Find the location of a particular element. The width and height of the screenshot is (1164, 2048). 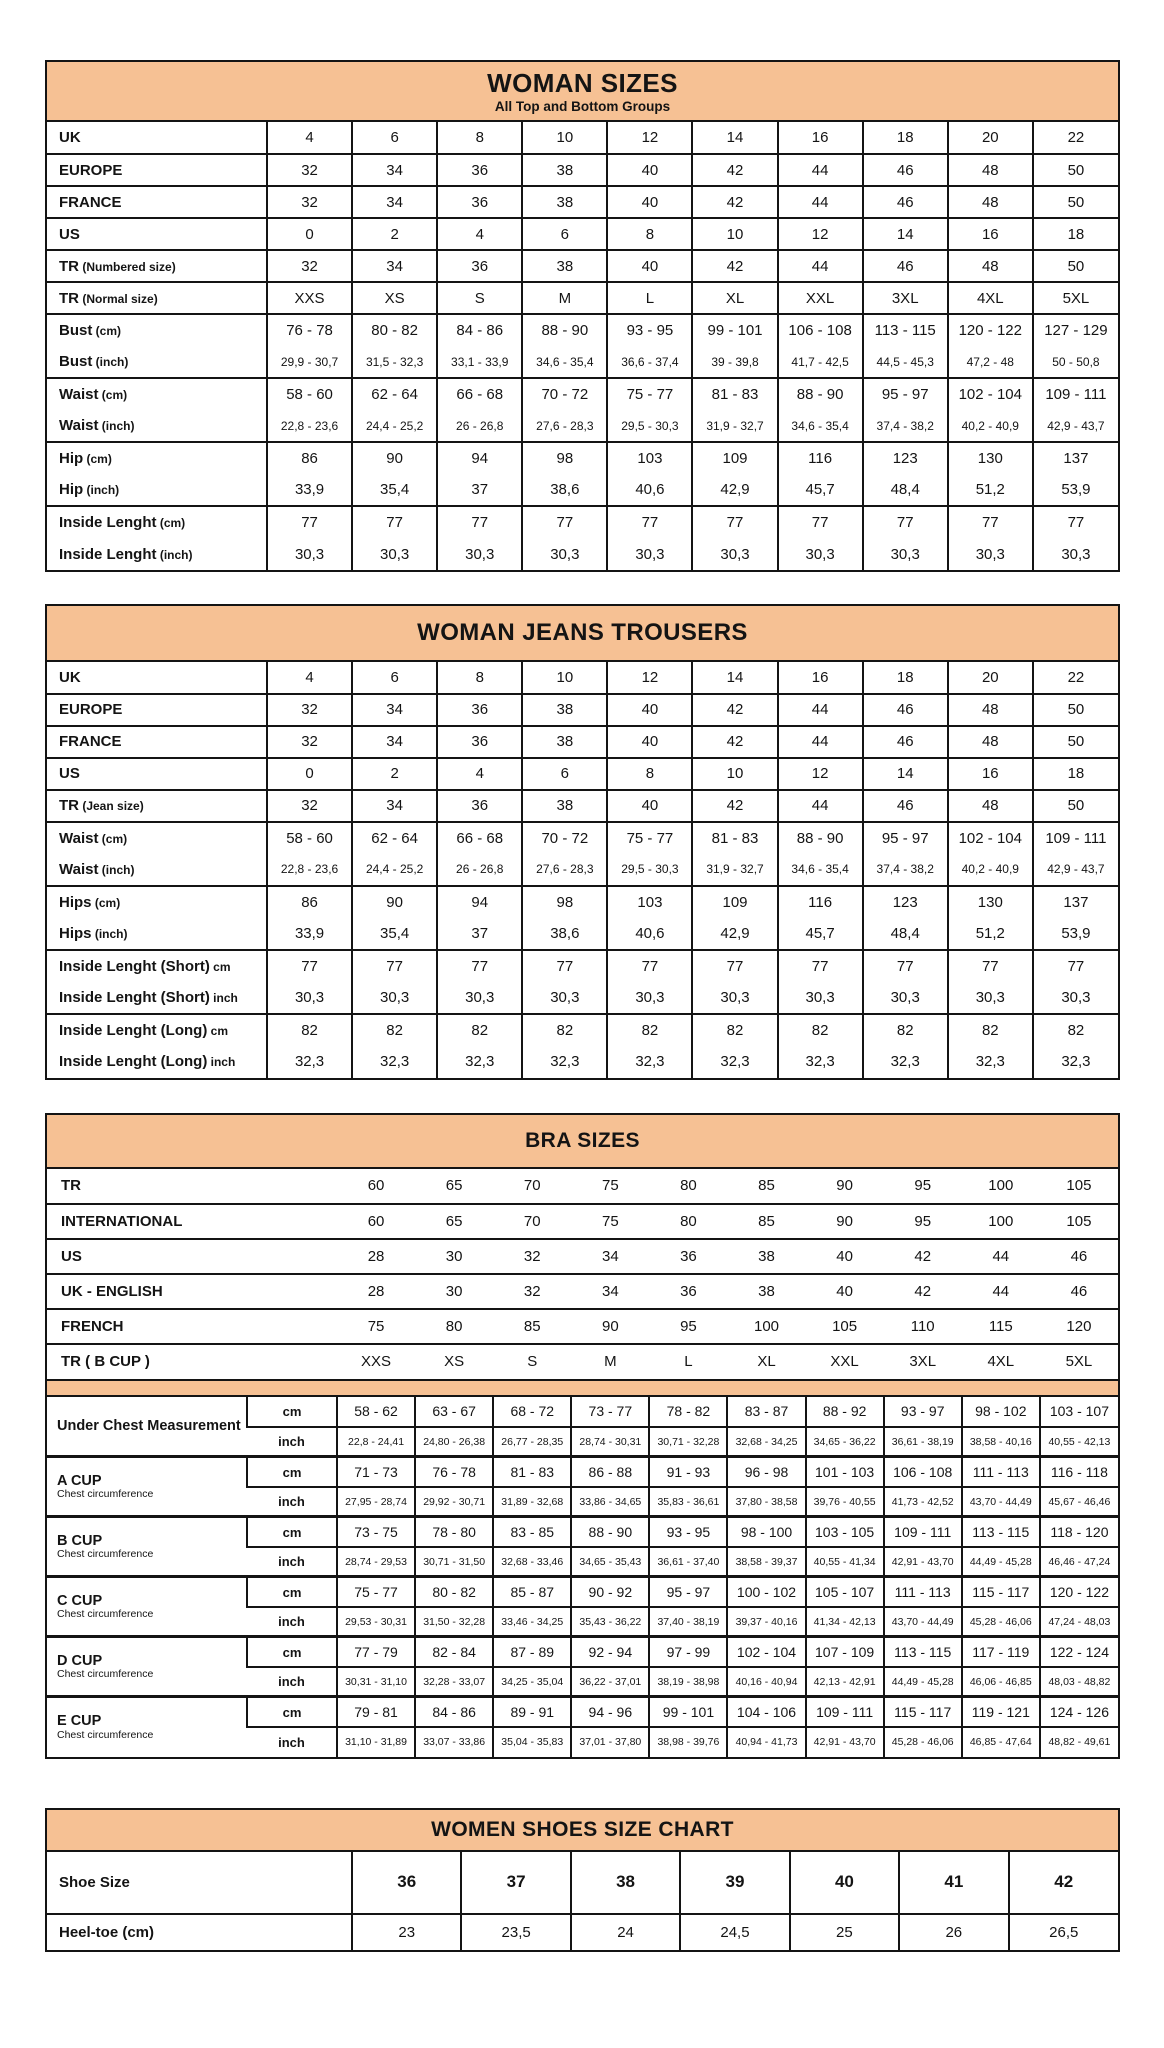

size-cell: 75 is located at coordinates (610, 1220).